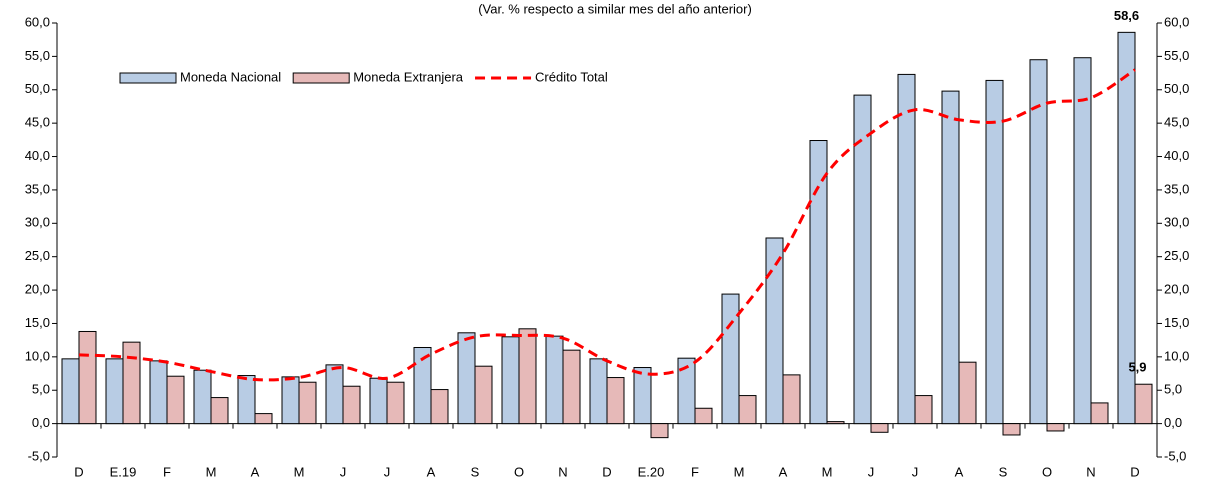 This screenshot has height=482, width=1206. Describe the element at coordinates (37, 188) in the screenshot. I see `y-tick-label: 35,0` at that location.